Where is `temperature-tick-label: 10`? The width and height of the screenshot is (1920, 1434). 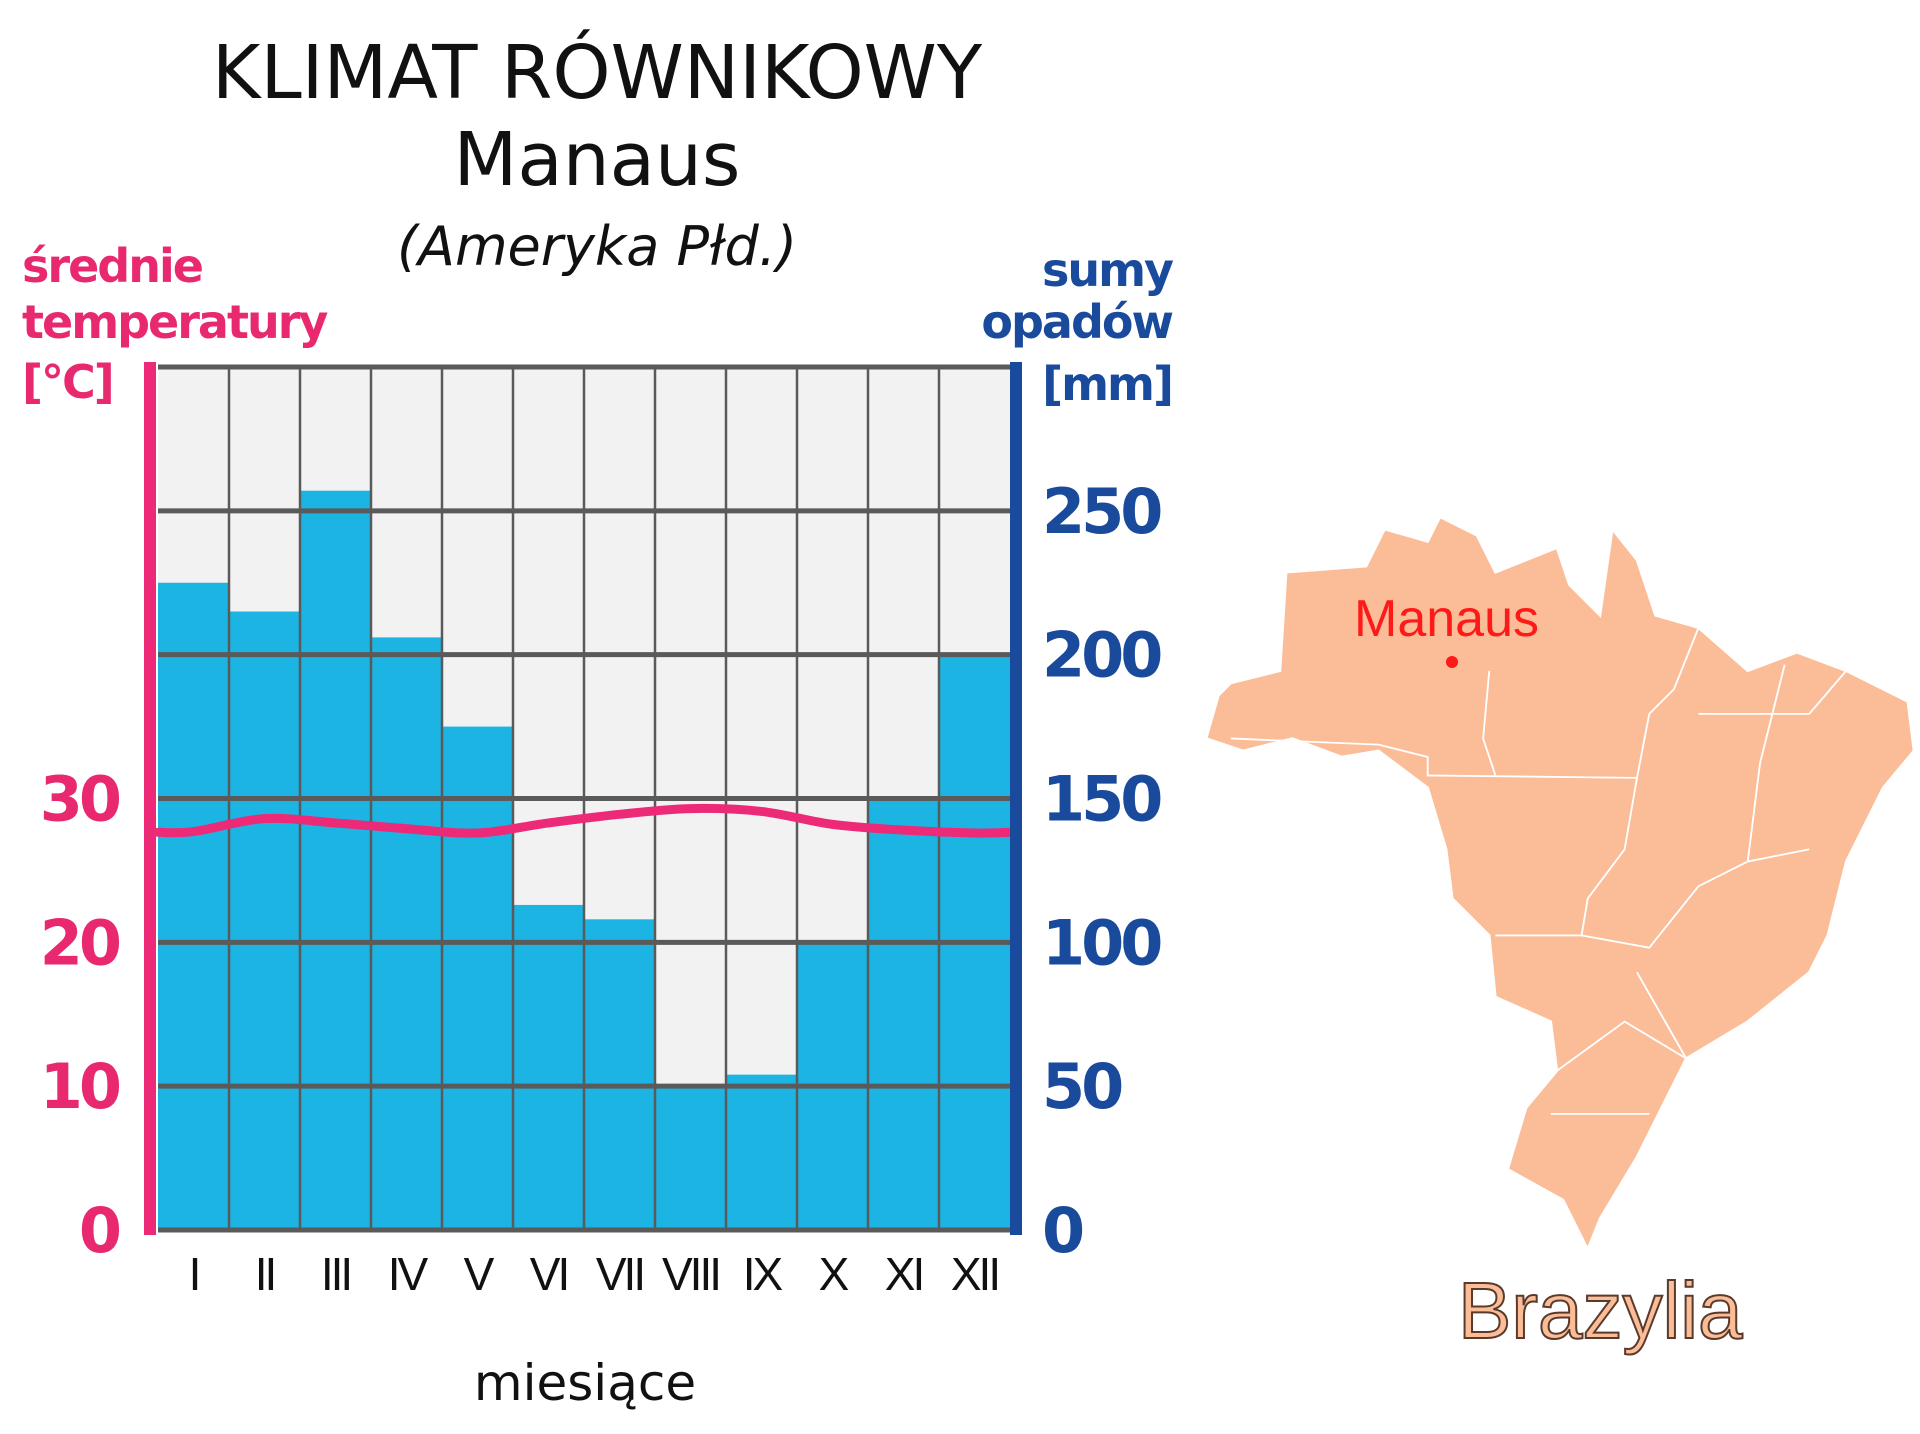
temperature-tick-label: 10 is located at coordinates (80, 1086).